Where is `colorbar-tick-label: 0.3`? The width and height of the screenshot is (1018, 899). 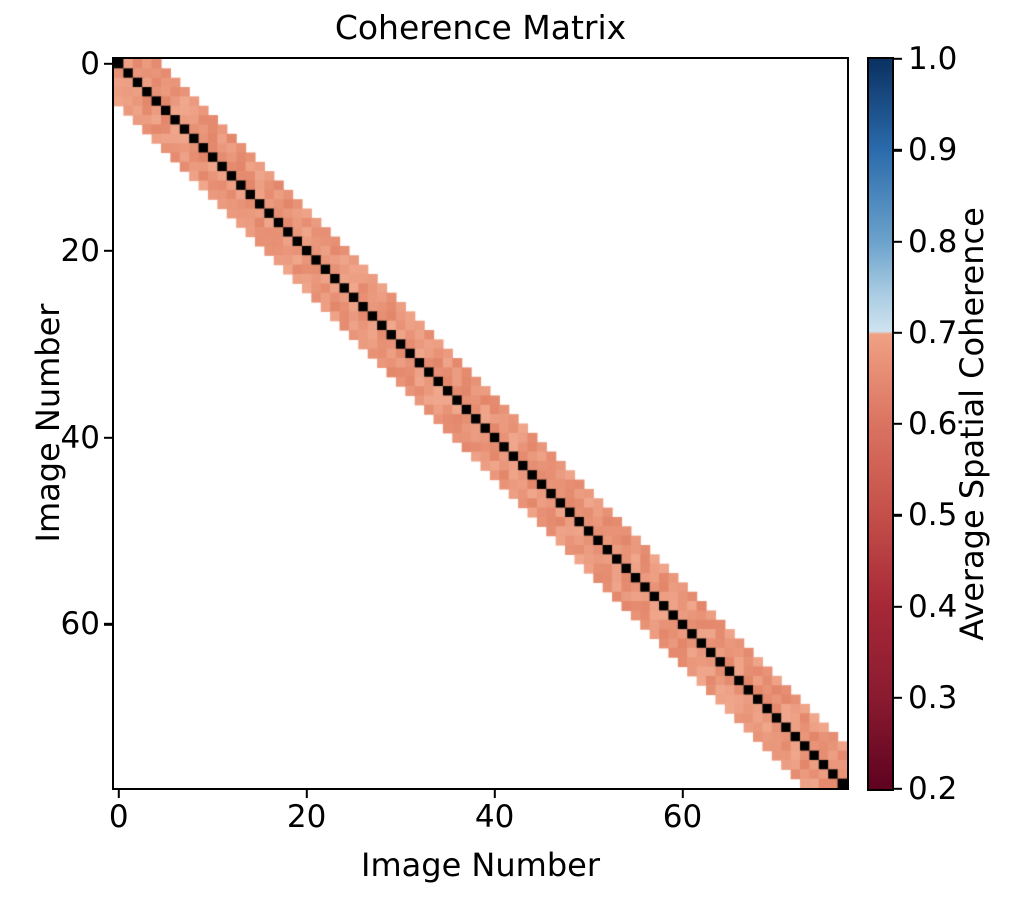 colorbar-tick-label: 0.3 is located at coordinates (933, 697).